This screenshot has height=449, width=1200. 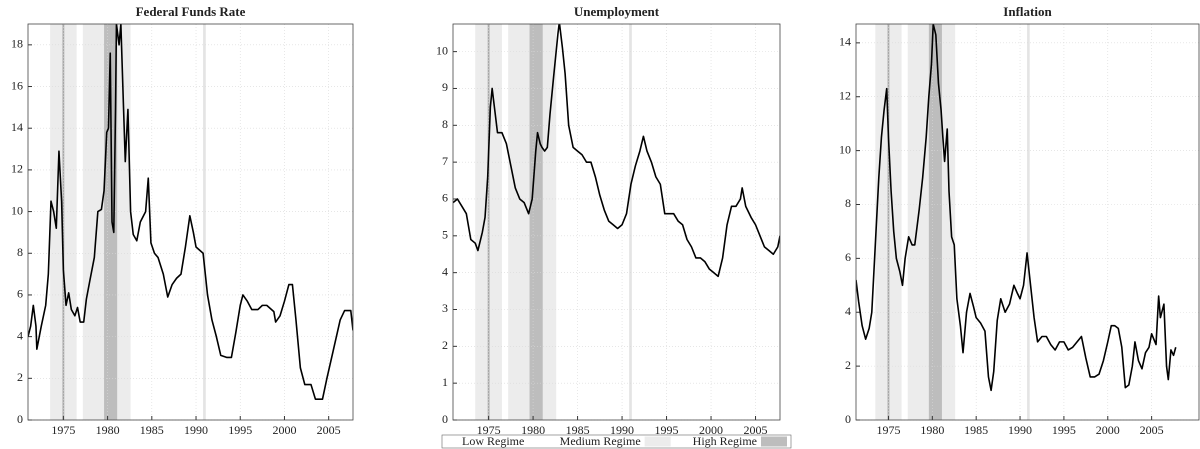 I want to click on chart-title: Inflation, so click(x=1027, y=11).